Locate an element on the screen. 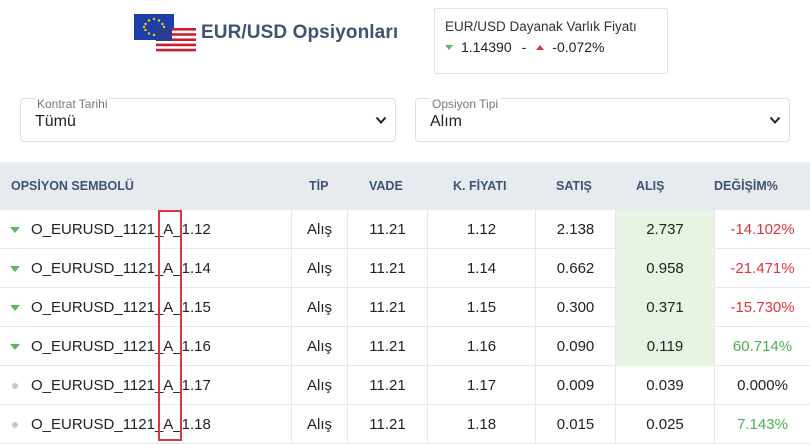 This screenshot has height=444, width=810. strike-cell: 1.17 is located at coordinates (482, 385).